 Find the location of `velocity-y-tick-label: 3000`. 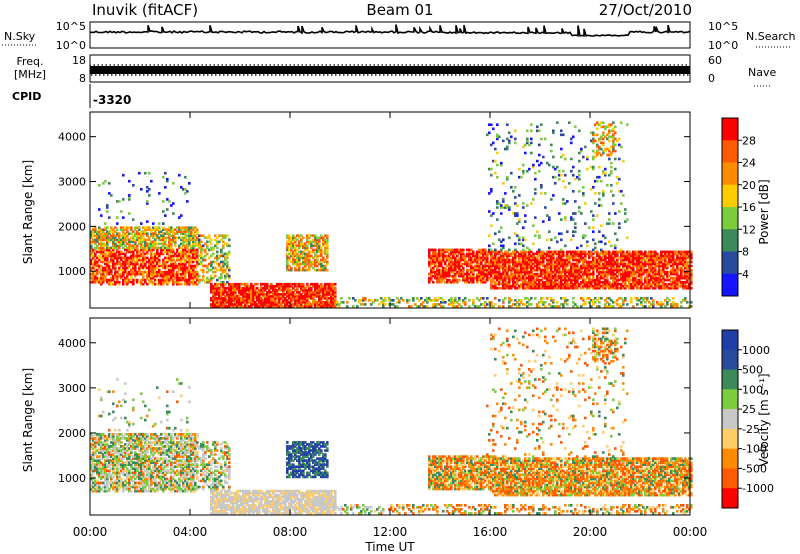

velocity-y-tick-label: 3000 is located at coordinates (72, 388).